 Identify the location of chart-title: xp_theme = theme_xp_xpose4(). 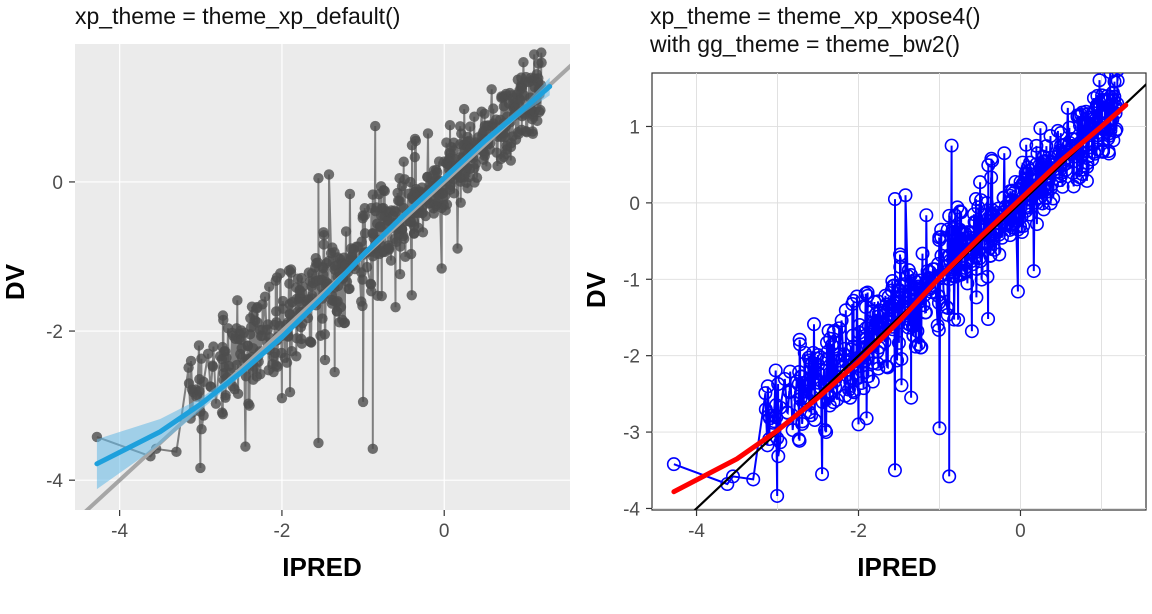
(815, 16).